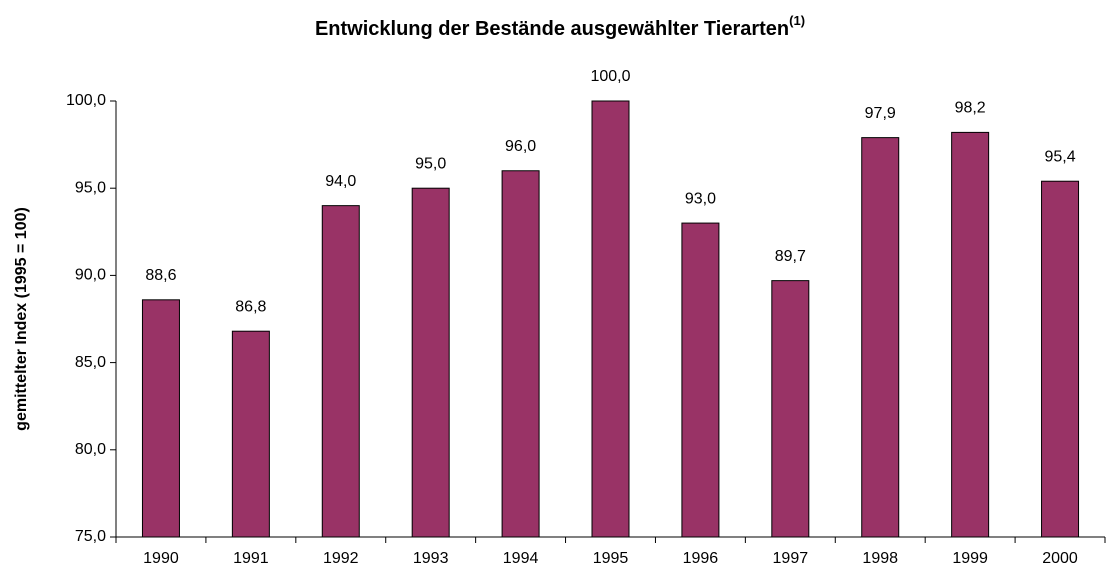 The height and width of the screenshot is (583, 1109). Describe the element at coordinates (161, 558) in the screenshot. I see `x-tick-label: 1990` at that location.